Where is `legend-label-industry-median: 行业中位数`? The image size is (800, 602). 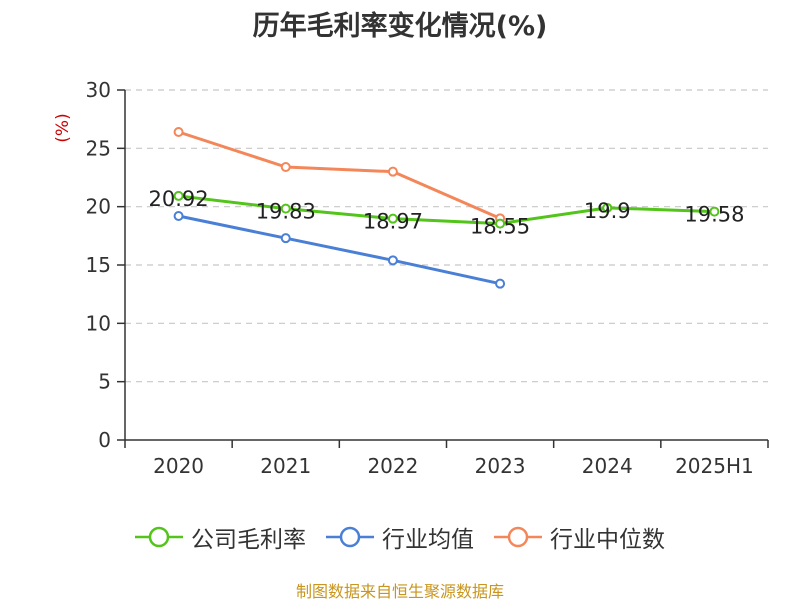 legend-label-industry-median: 行业中位数 is located at coordinates (607, 540).